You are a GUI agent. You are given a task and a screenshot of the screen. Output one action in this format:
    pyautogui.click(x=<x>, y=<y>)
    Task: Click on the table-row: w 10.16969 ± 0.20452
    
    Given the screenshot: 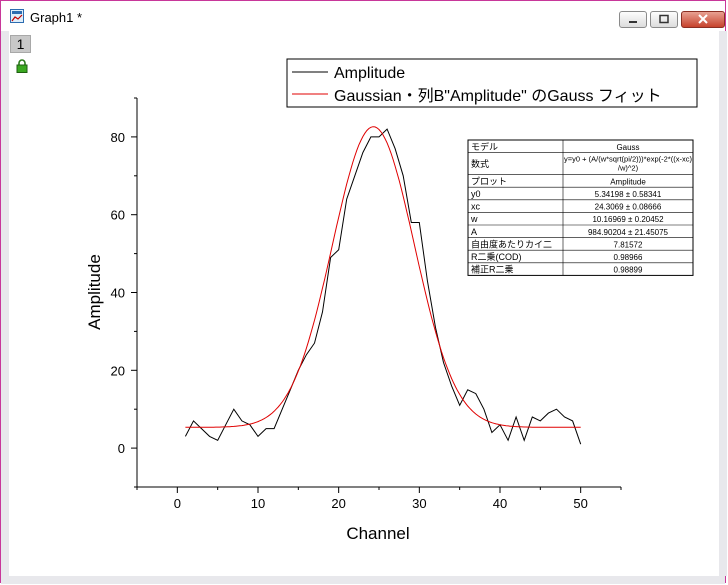 What is the action you would take?
    pyautogui.click(x=580, y=218)
    